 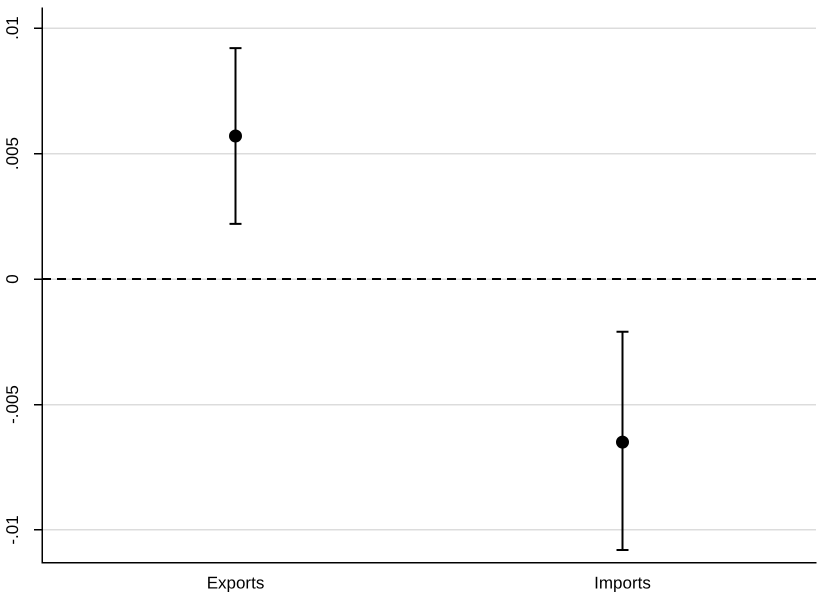 What do you see at coordinates (622, 582) in the screenshot?
I see `x-tick-label: Imports` at bounding box center [622, 582].